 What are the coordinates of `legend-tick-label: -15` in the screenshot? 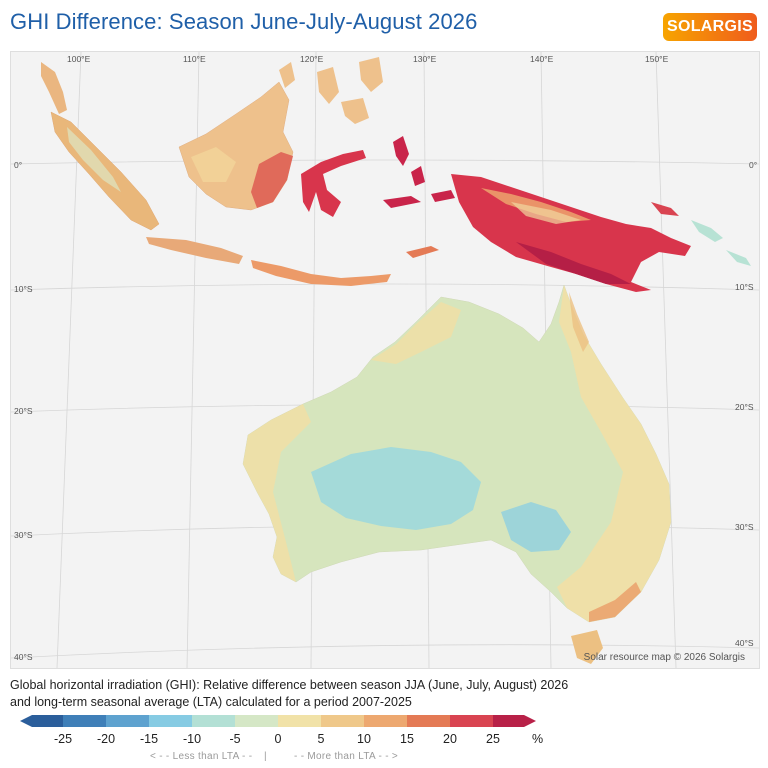 It's located at (149, 739).